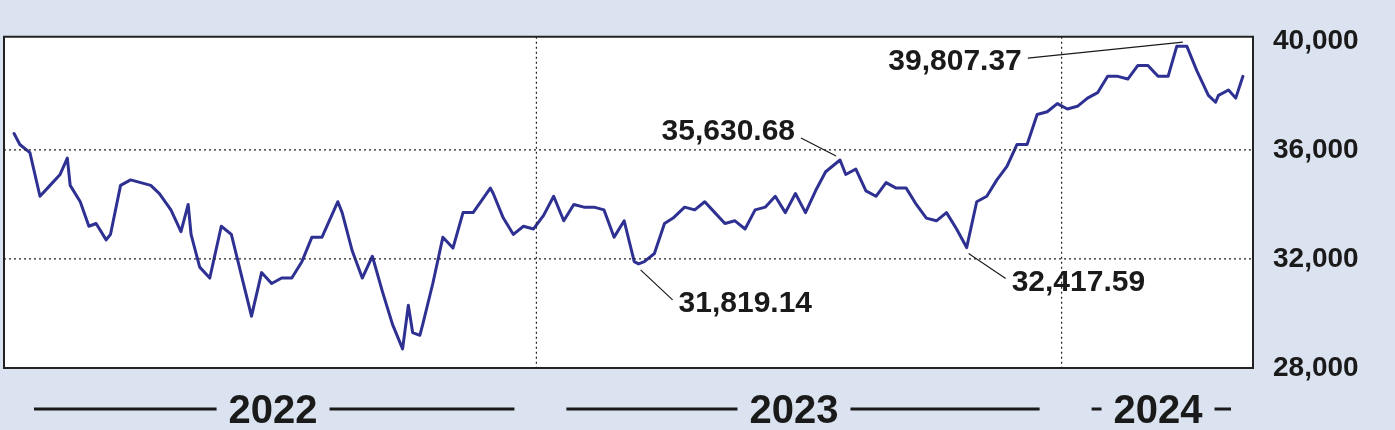 The width and height of the screenshot is (1395, 430). What do you see at coordinates (1316, 366) in the screenshot?
I see `y-tick-label: 28,000` at bounding box center [1316, 366].